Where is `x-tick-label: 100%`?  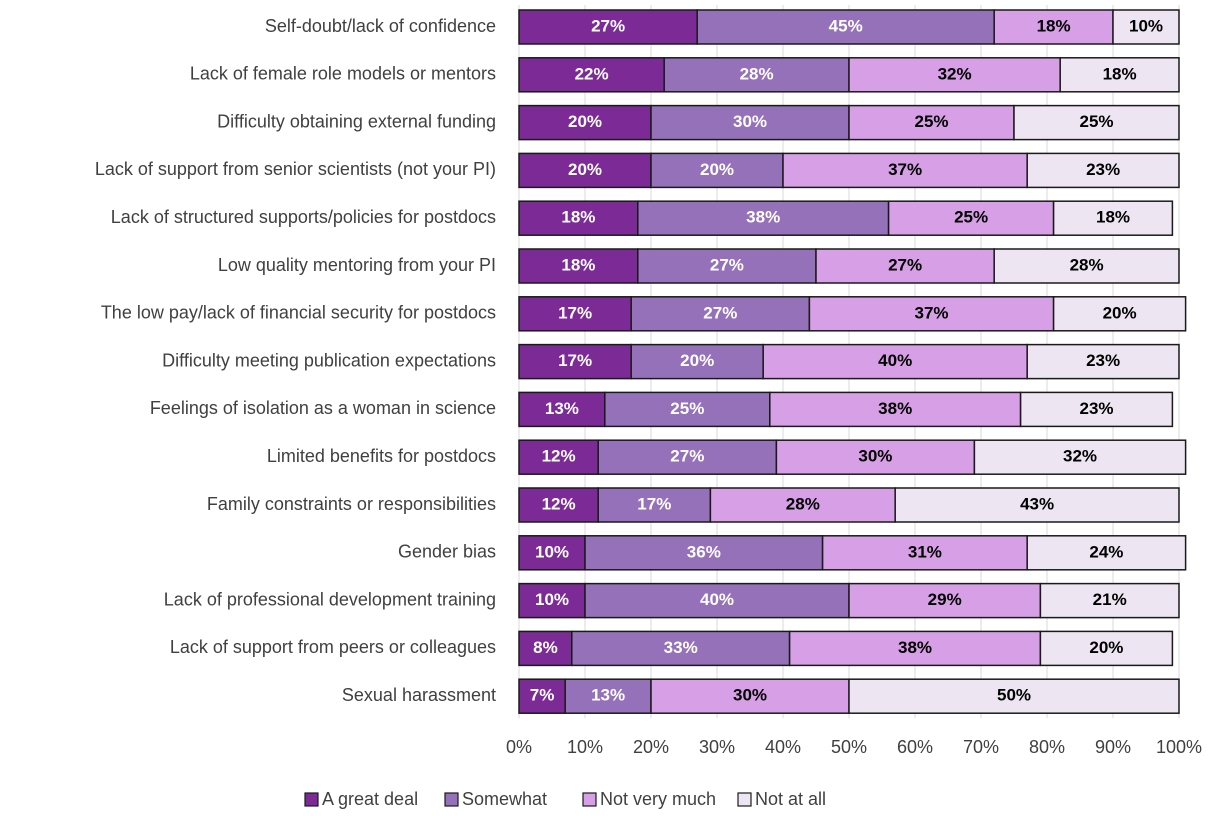
x-tick-label: 100% is located at coordinates (1179, 747).